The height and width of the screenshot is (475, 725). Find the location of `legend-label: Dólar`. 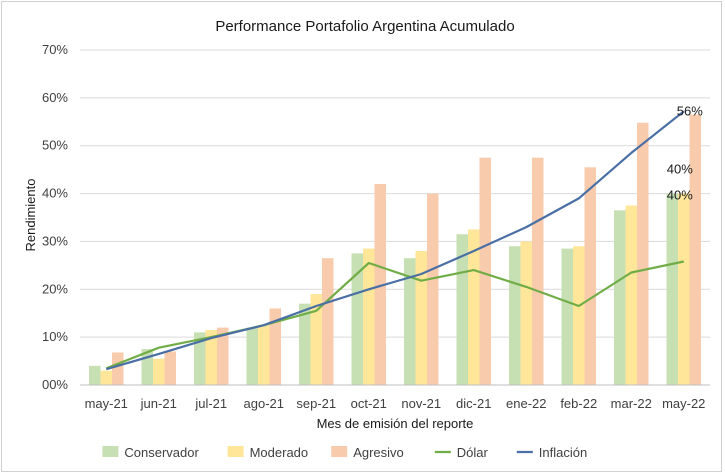

legend-label: Dólar is located at coordinates (473, 452).